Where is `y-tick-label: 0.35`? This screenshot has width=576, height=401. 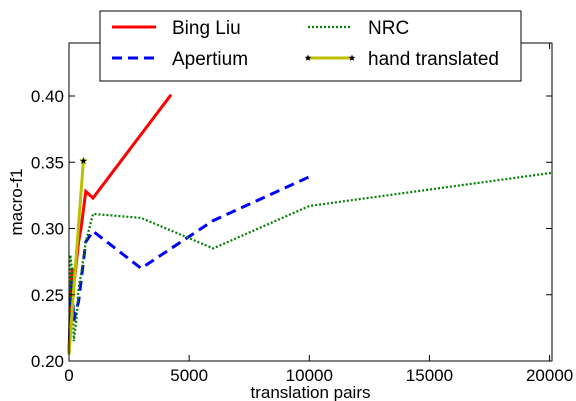 y-tick-label: 0.35 is located at coordinates (47, 162).